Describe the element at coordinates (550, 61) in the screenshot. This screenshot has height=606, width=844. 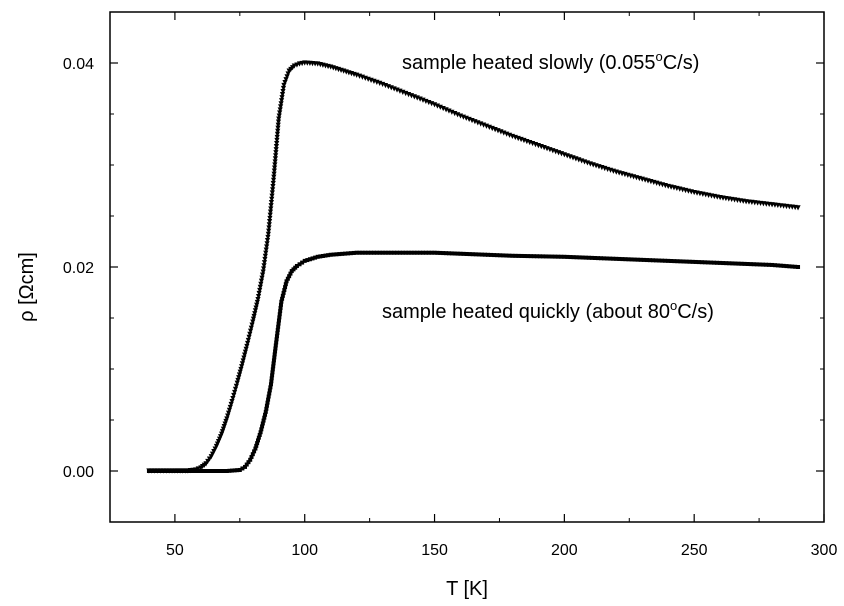
I see `annotation-slow: sample heated slowly (0.055oC/s)` at that location.